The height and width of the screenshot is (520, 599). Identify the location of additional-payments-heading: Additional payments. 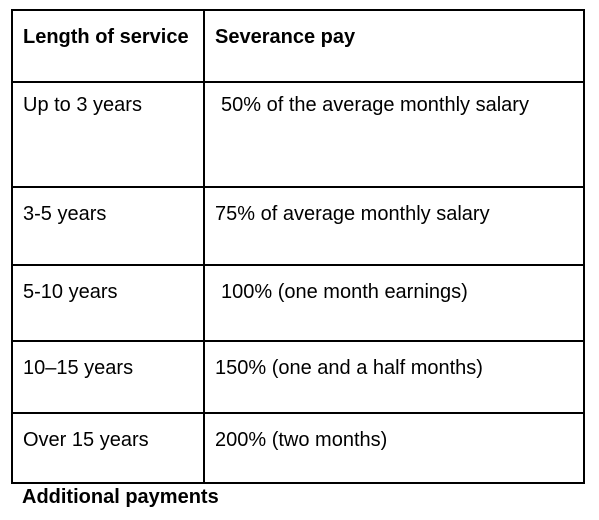
(120, 497).